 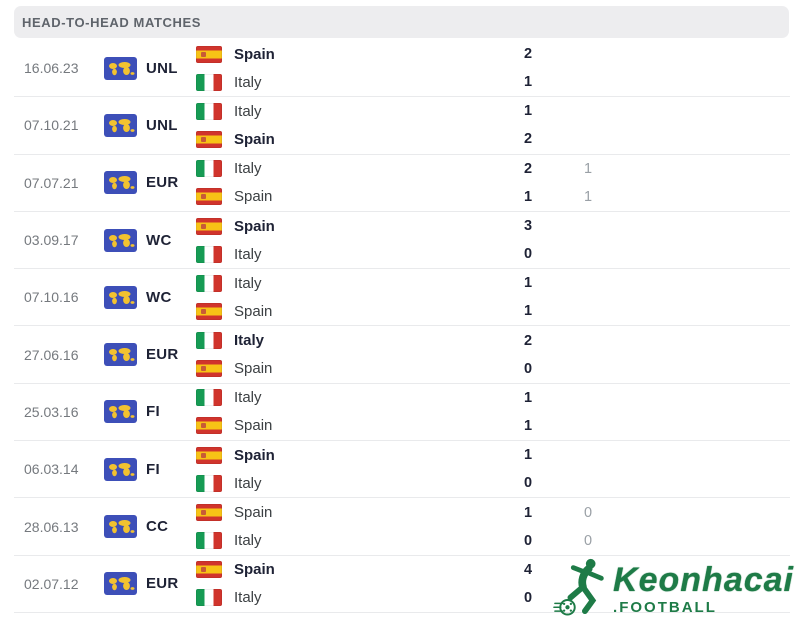 I want to click on match-row: 25.03.16 FI Italy, so click(x=402, y=413).